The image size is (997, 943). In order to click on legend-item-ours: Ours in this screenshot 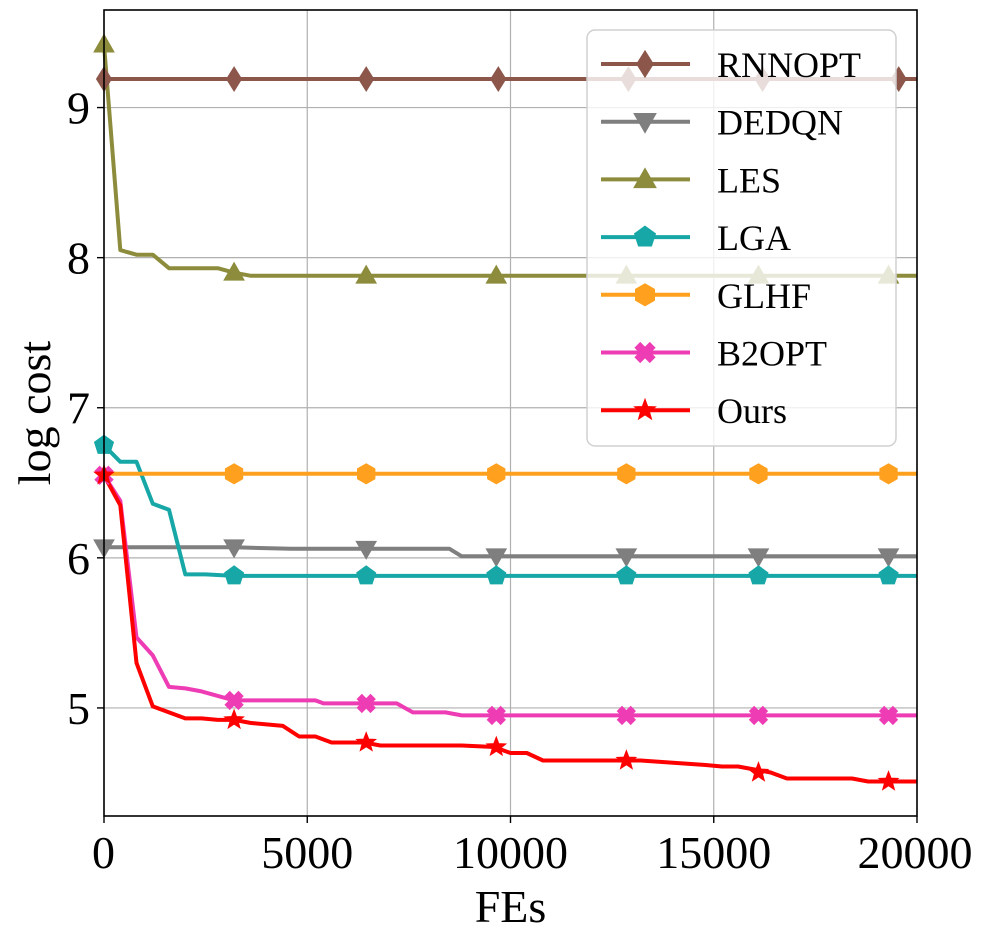, I will do `click(694, 411)`.